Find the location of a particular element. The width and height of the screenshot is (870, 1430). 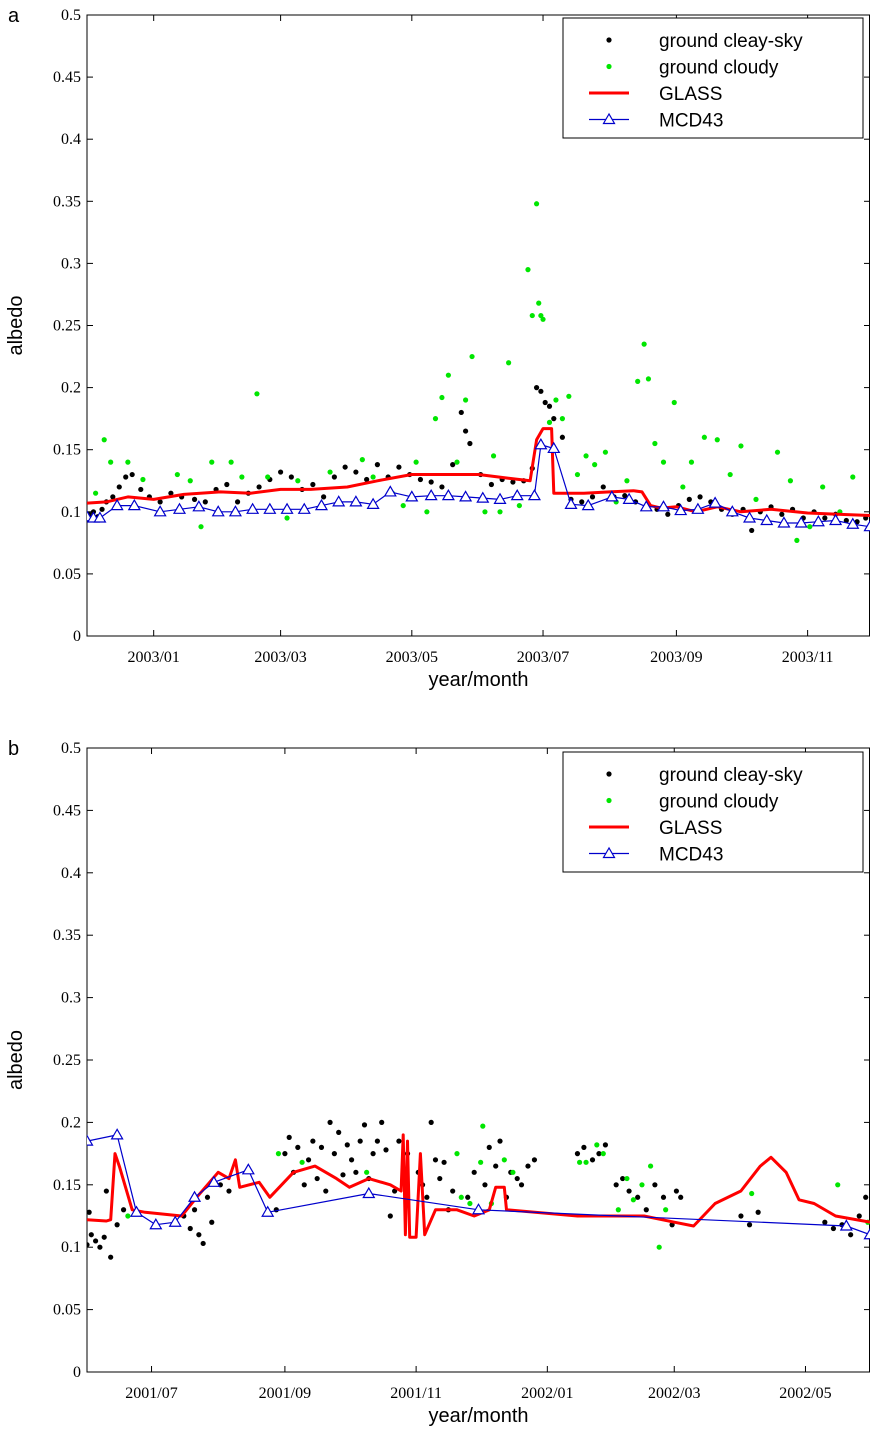

panel-b-x-tick-label: 2001/07 is located at coordinates (151, 1393).